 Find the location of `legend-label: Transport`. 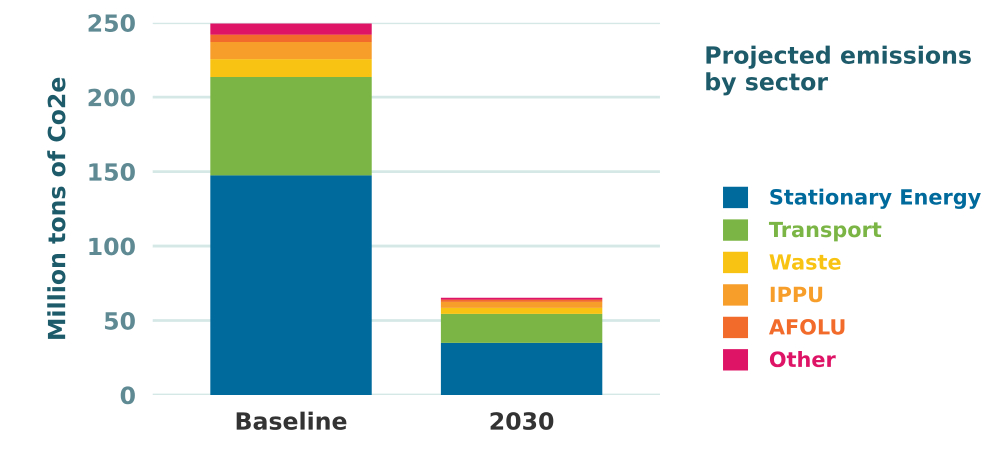

legend-label: Transport is located at coordinates (825, 232).